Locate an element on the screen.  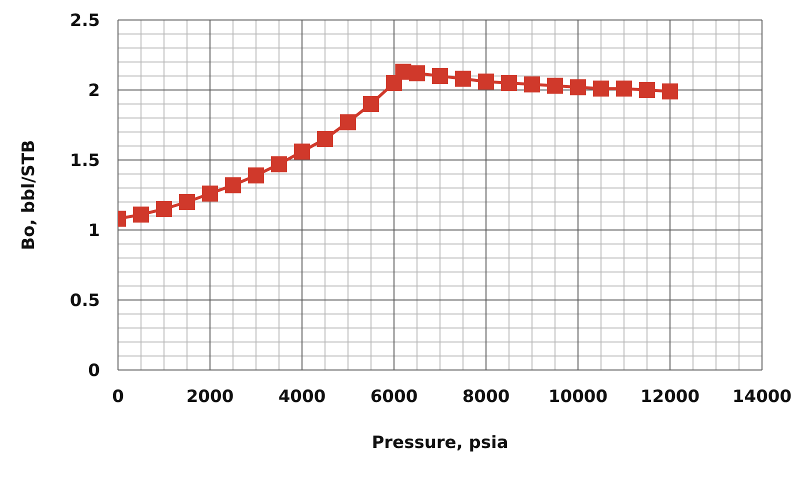
x-tick-label: 14000 is located at coordinates (762, 397).